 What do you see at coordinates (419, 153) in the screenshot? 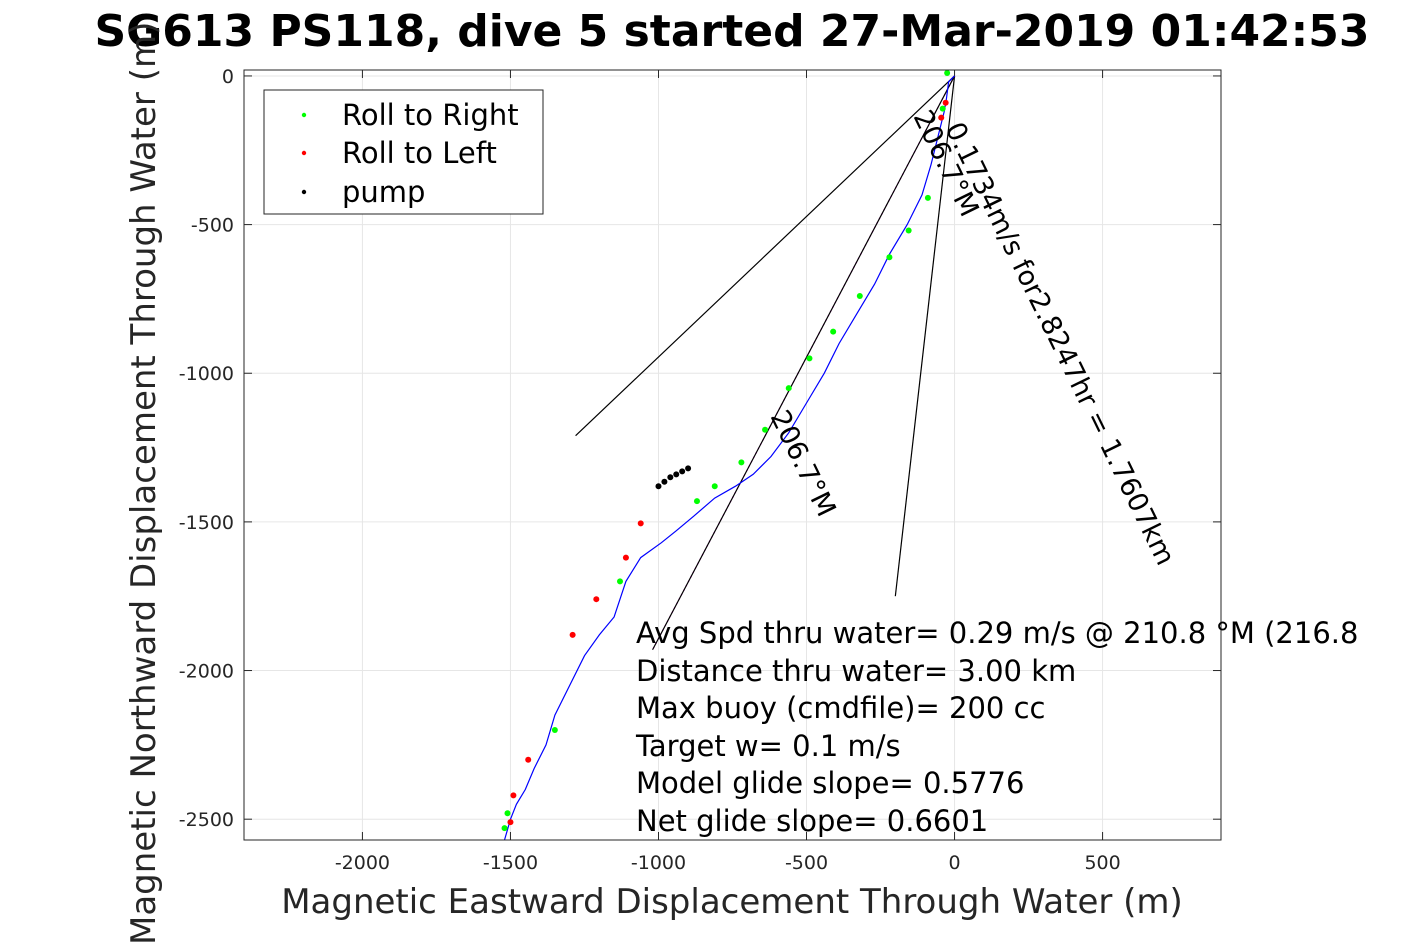
I see `legend-label-roll-left: Roll to Left` at bounding box center [419, 153].